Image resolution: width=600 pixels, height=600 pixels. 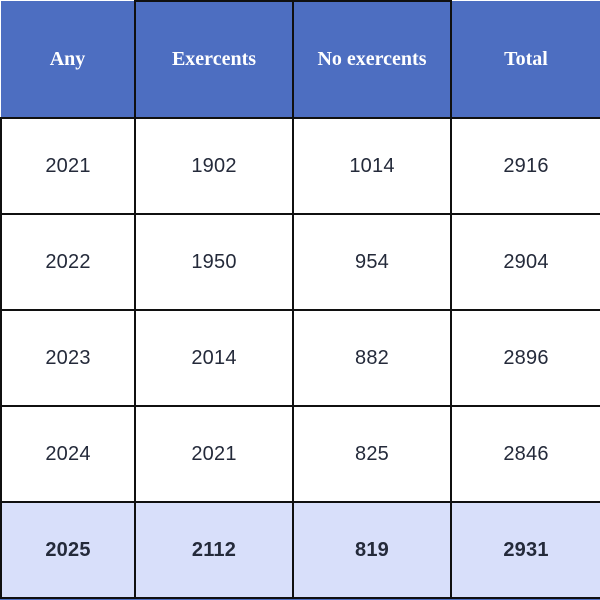 I want to click on exercents-cell: 2021, so click(x=214, y=454).